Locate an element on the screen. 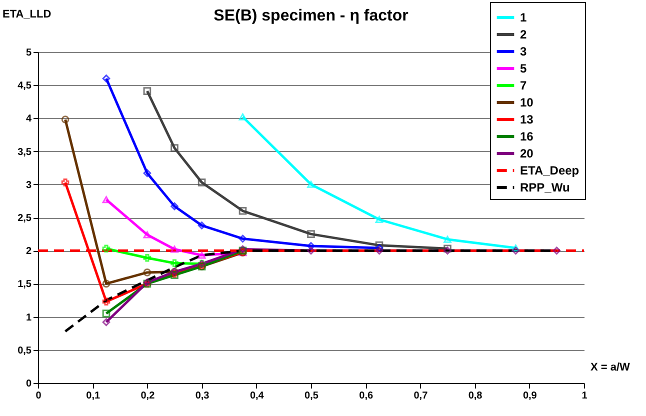 The width and height of the screenshot is (646, 416). legend-label: 20 is located at coordinates (527, 153).